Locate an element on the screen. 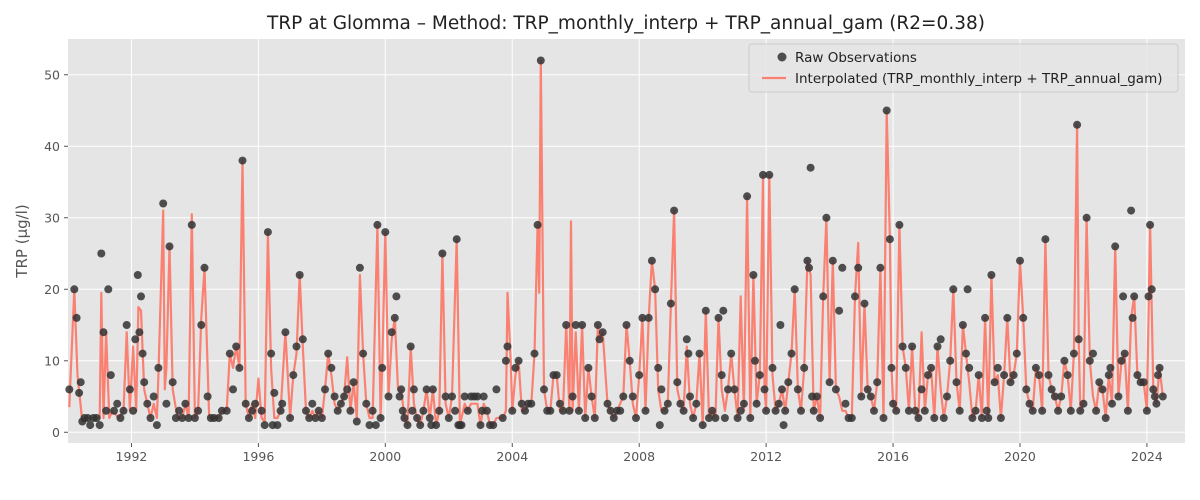  x-tick-label: 2008 is located at coordinates (639, 456).